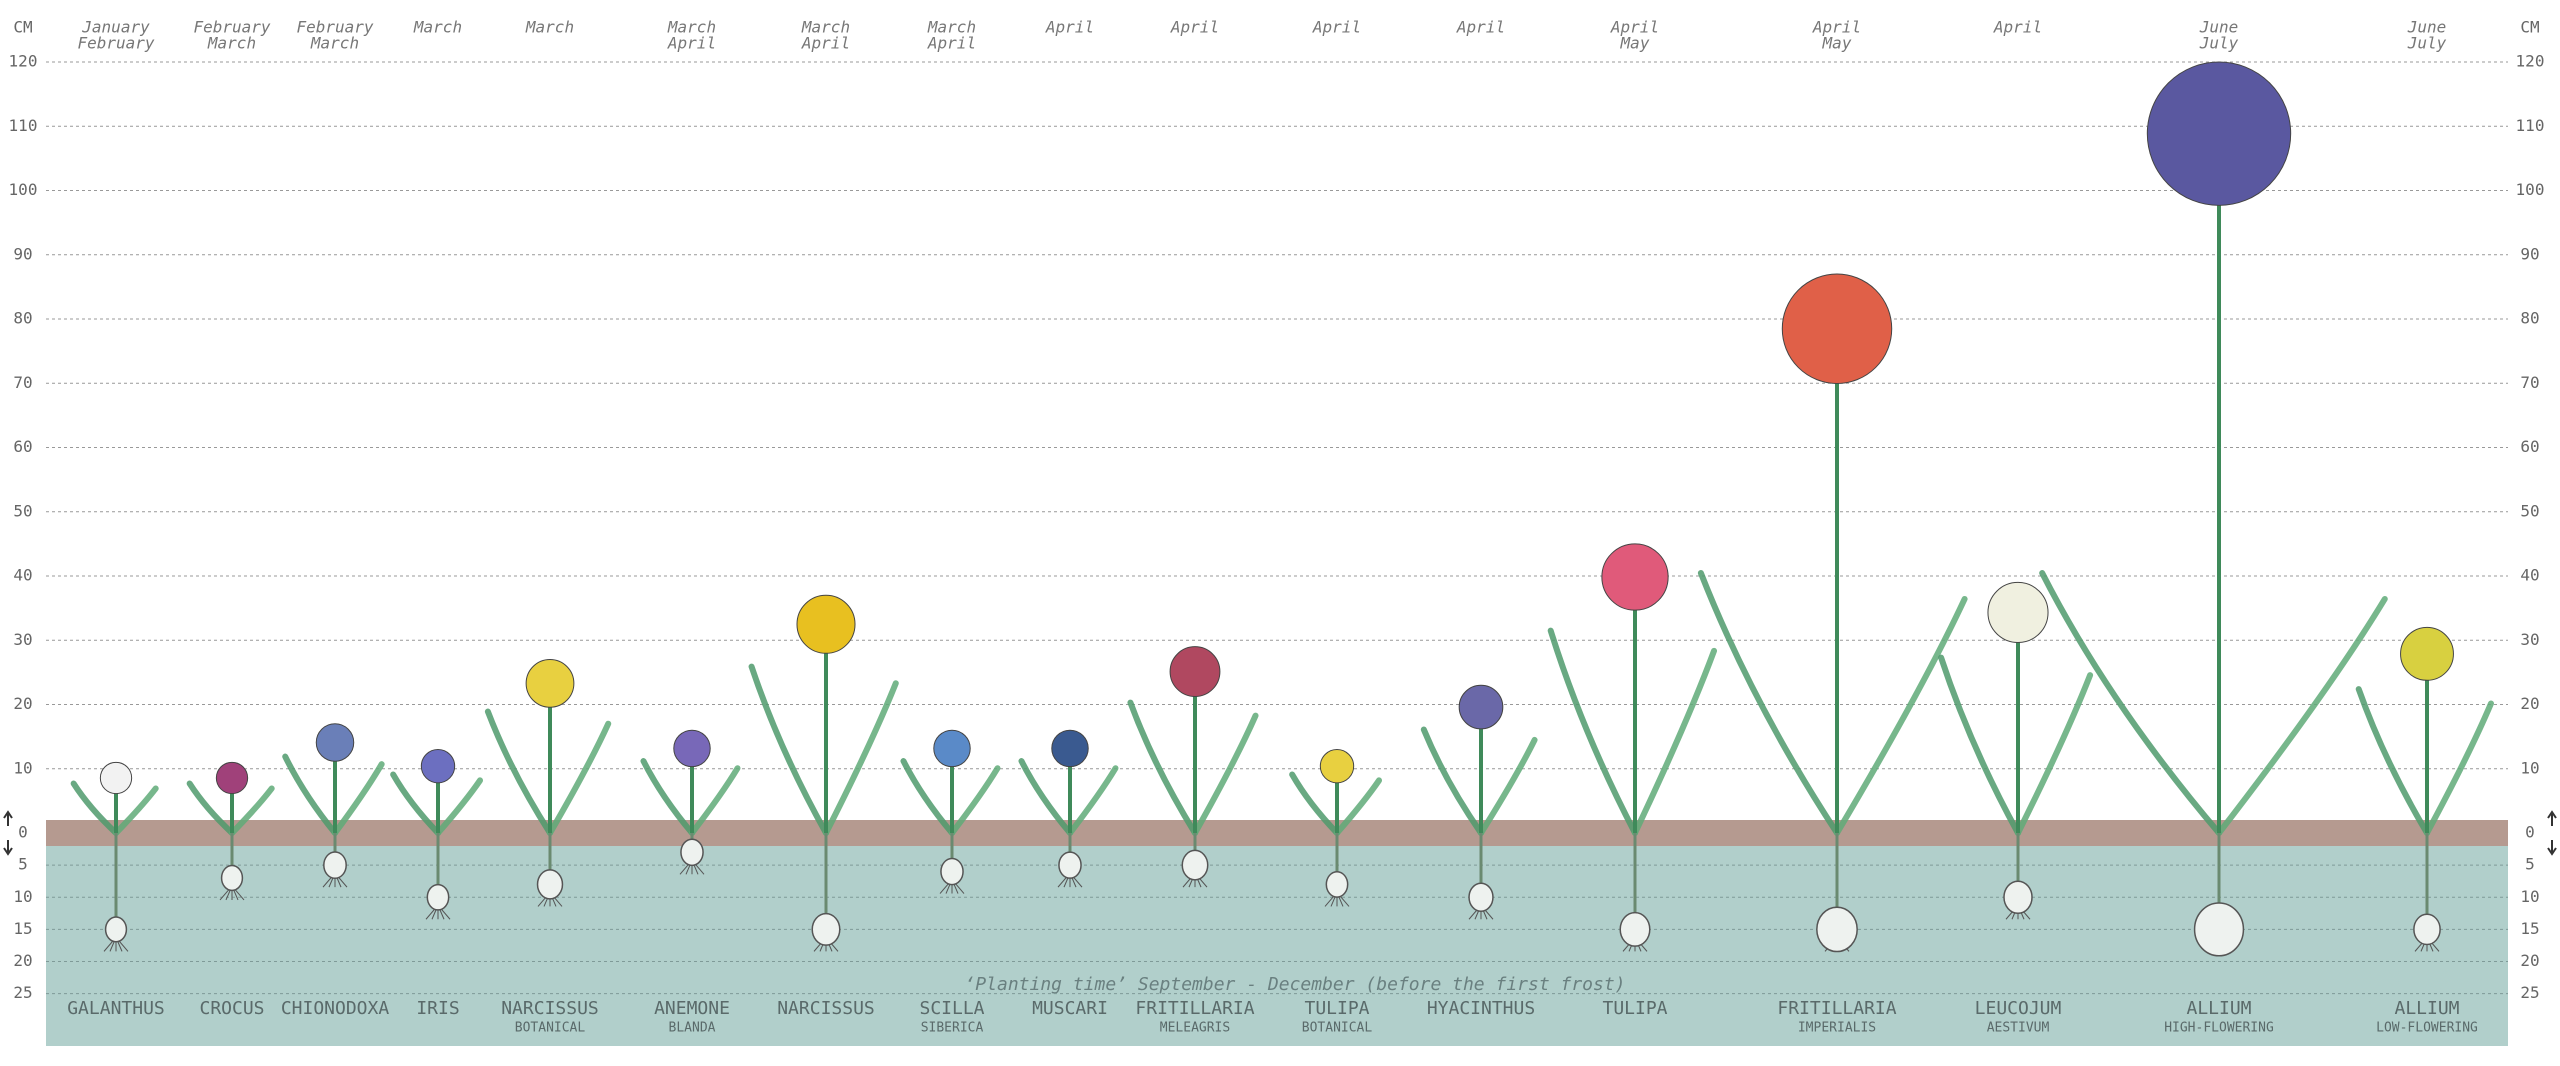 The width and height of the screenshot is (2560, 1066). Describe the element at coordinates (22, 703) in the screenshot. I see `y-tick-label: 20` at that location.